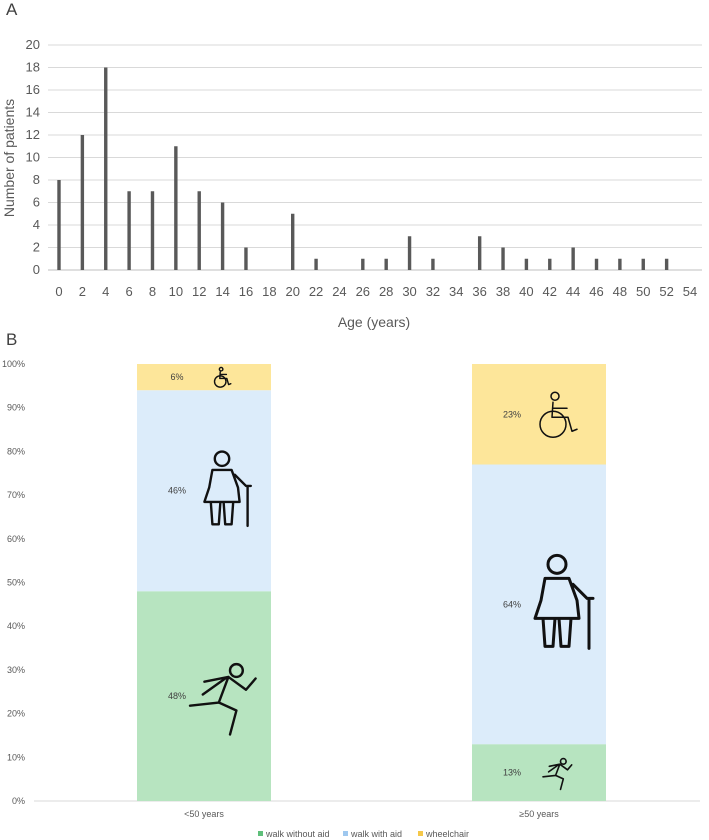 This screenshot has height=840, width=709. What do you see at coordinates (16, 451) in the screenshot?
I see `y-tick-label: 80%` at bounding box center [16, 451].